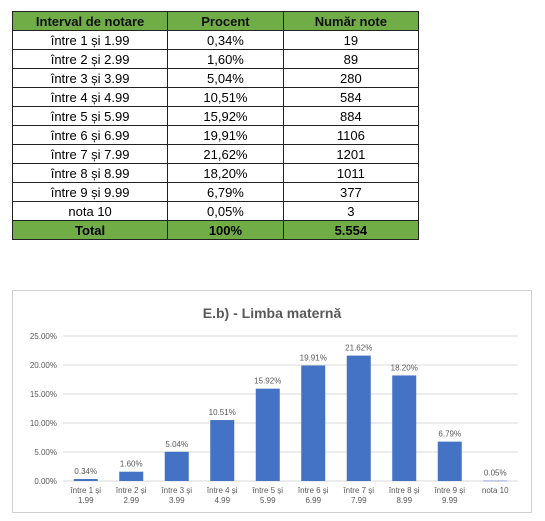 The image size is (545, 521). What do you see at coordinates (225, 135) in the screenshot?
I see `cell-percent: 19,91%` at bounding box center [225, 135].